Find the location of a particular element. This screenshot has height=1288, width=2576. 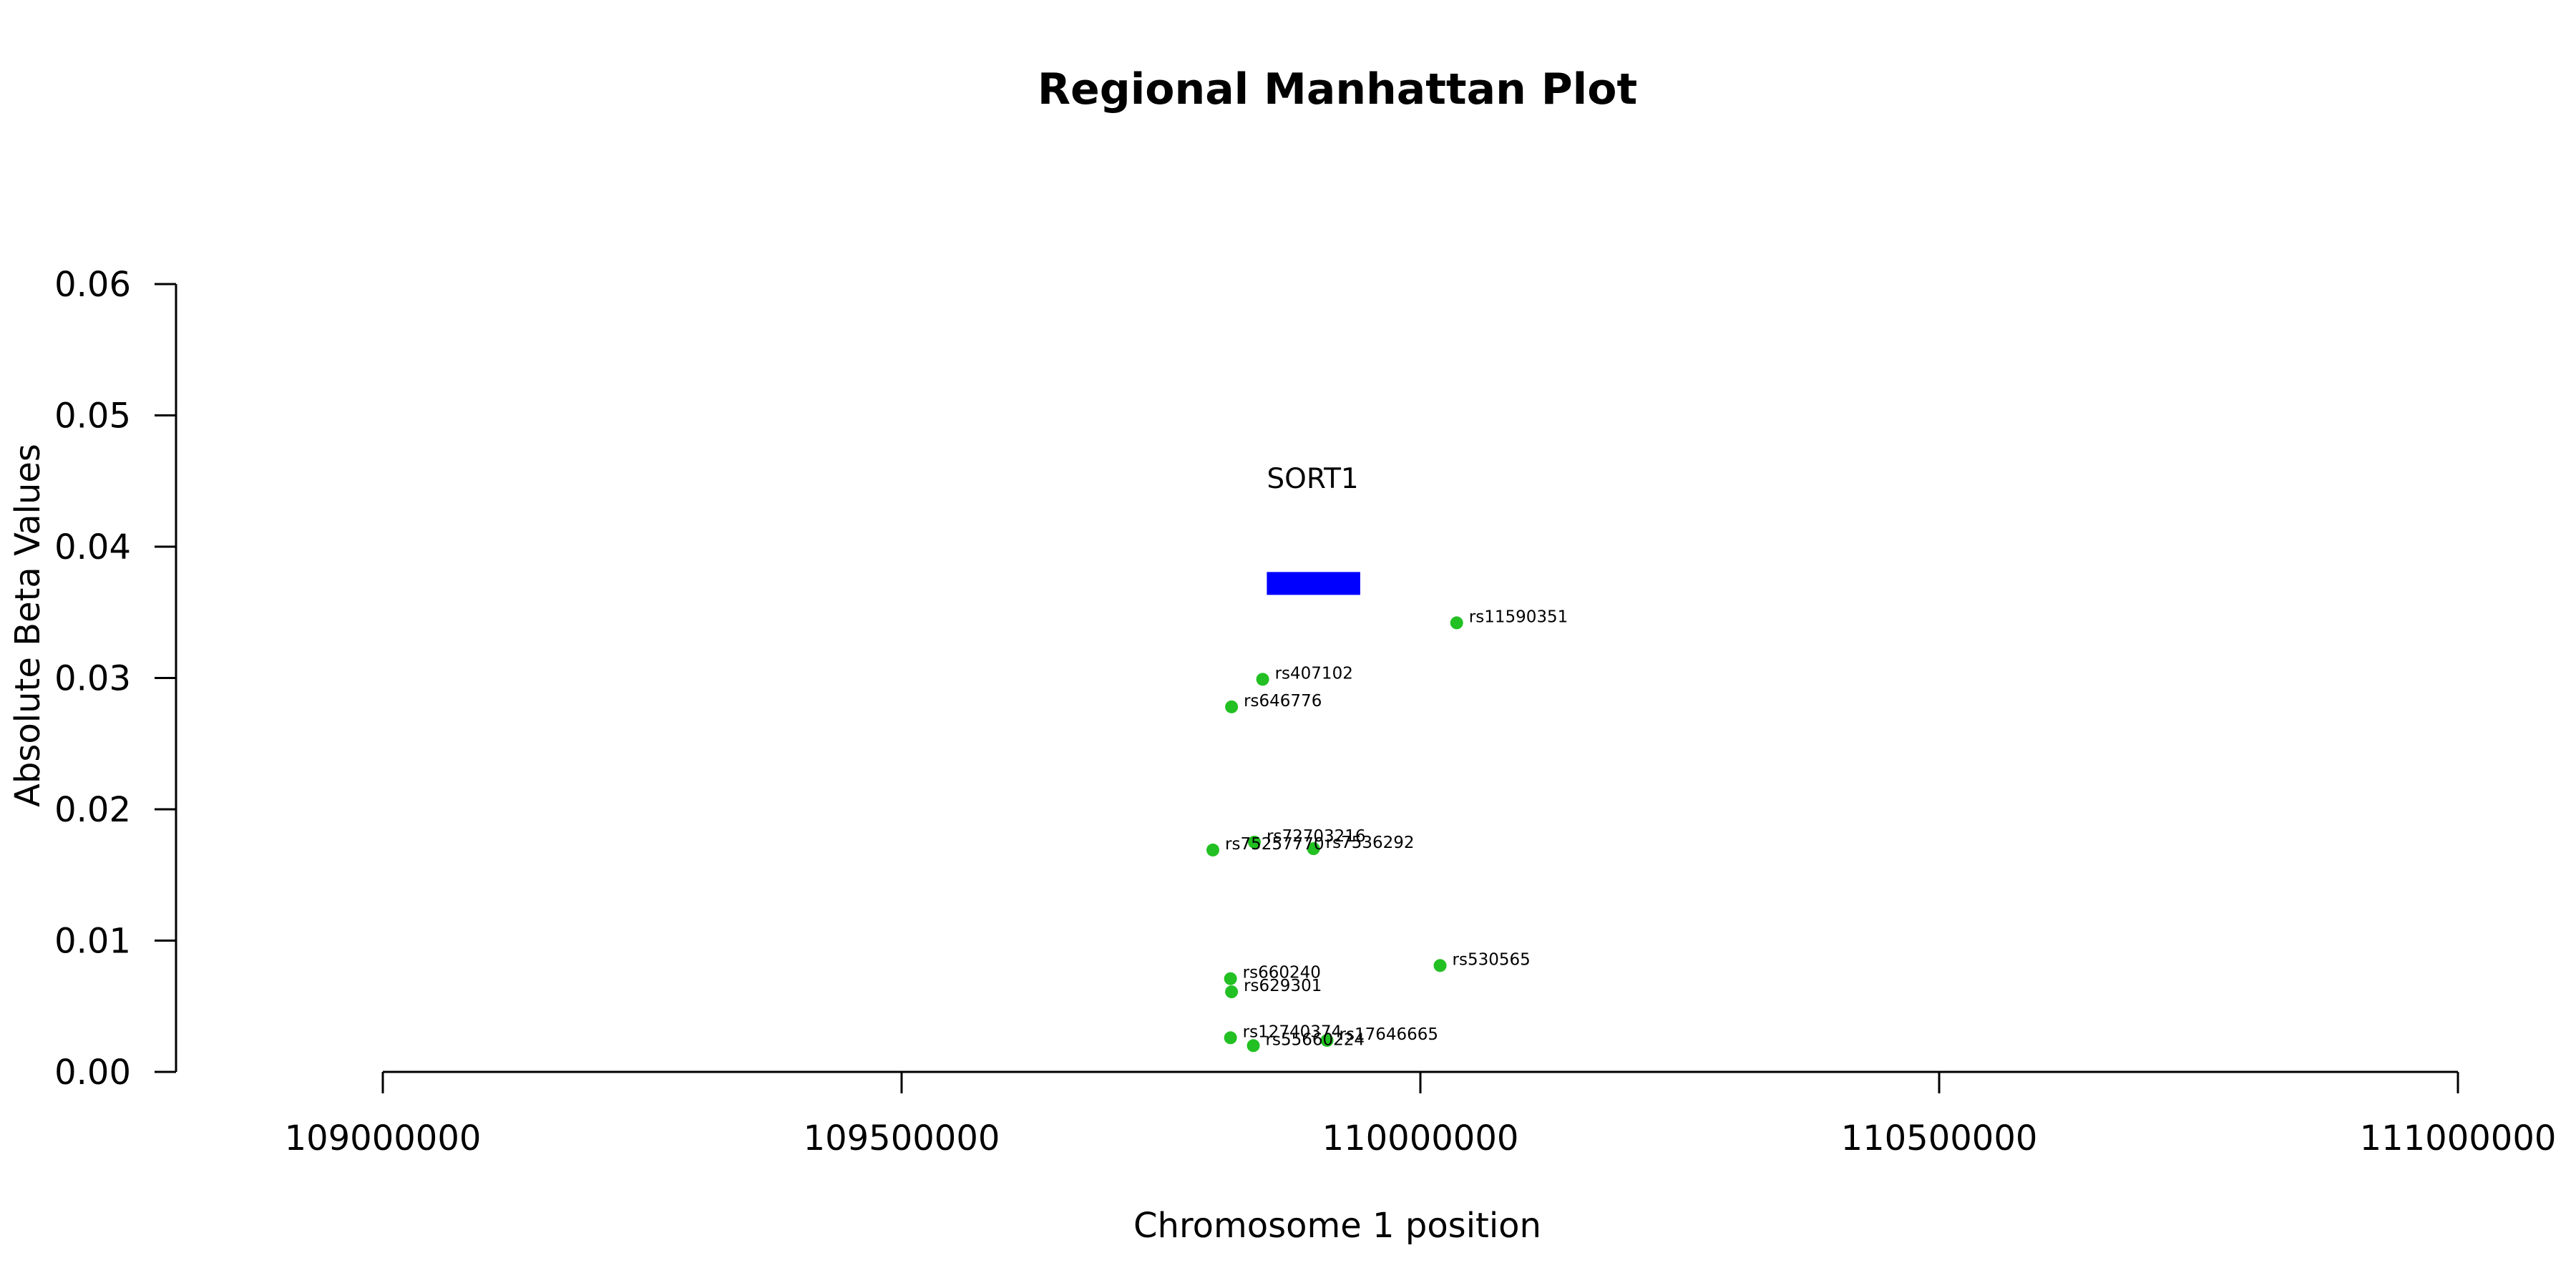

y-tick-label: 0.02 is located at coordinates (92, 810).